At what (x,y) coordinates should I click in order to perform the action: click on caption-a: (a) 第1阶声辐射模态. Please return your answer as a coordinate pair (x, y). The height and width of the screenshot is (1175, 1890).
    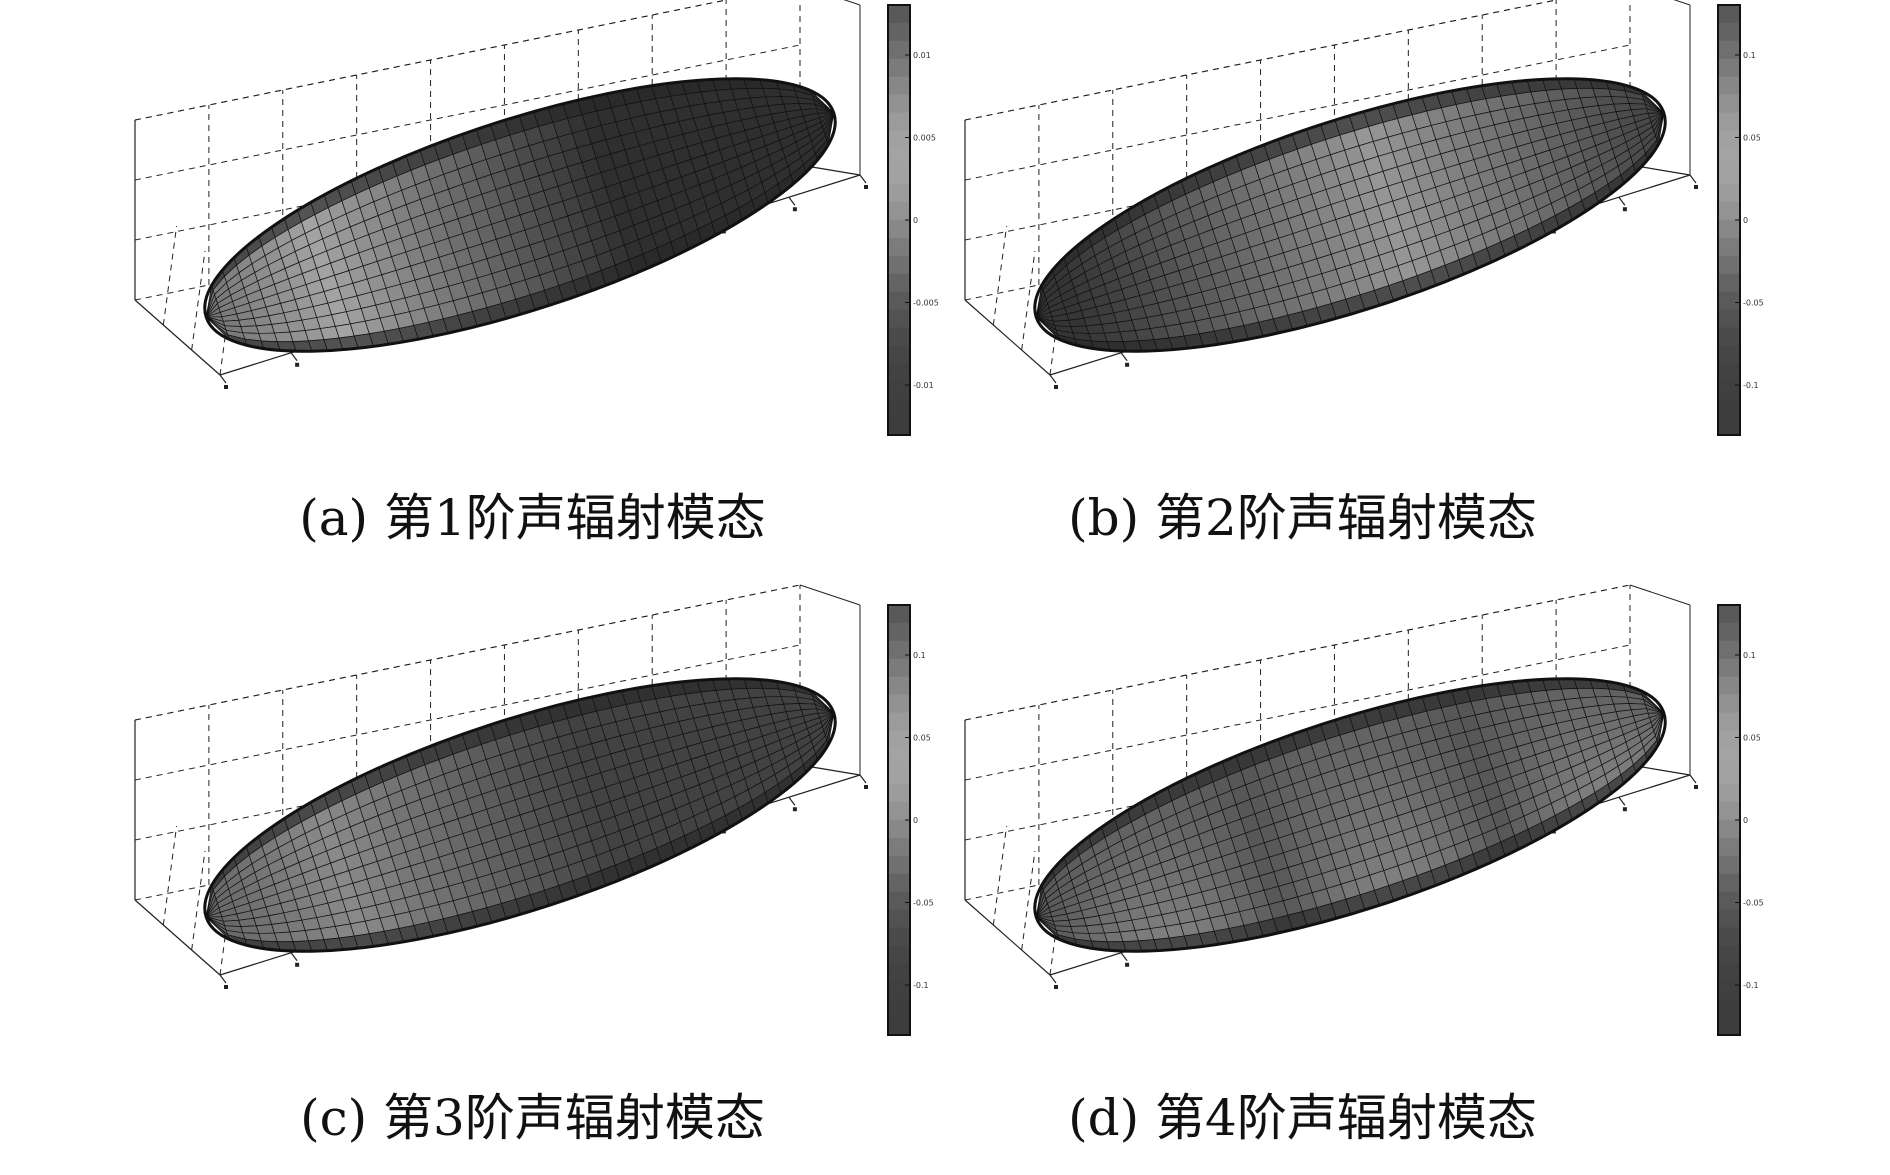
    Looking at the image, I should click on (532, 518).